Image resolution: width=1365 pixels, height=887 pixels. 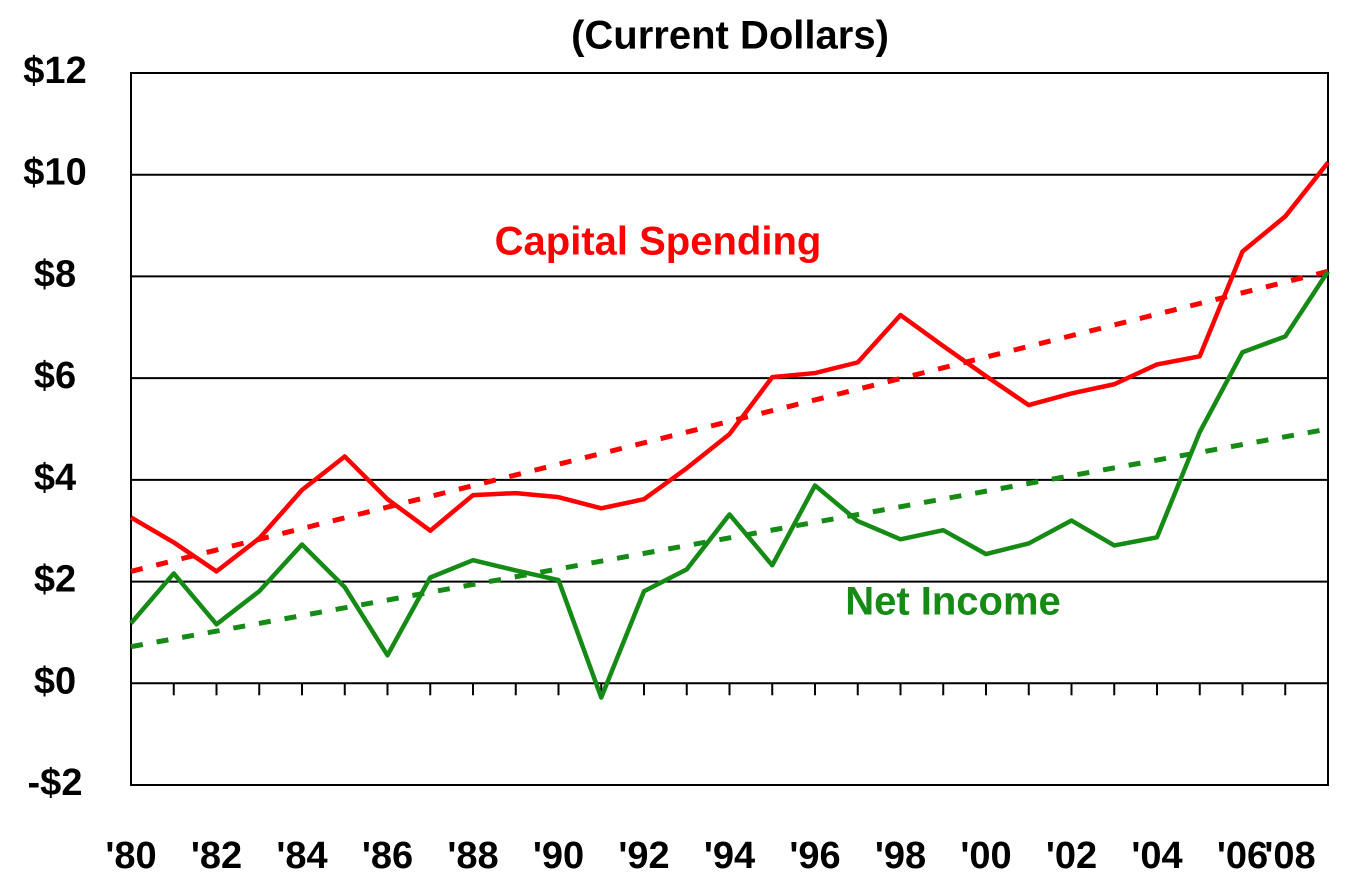 What do you see at coordinates (1071, 856) in the screenshot?
I see `x-tick-label: '02` at bounding box center [1071, 856].